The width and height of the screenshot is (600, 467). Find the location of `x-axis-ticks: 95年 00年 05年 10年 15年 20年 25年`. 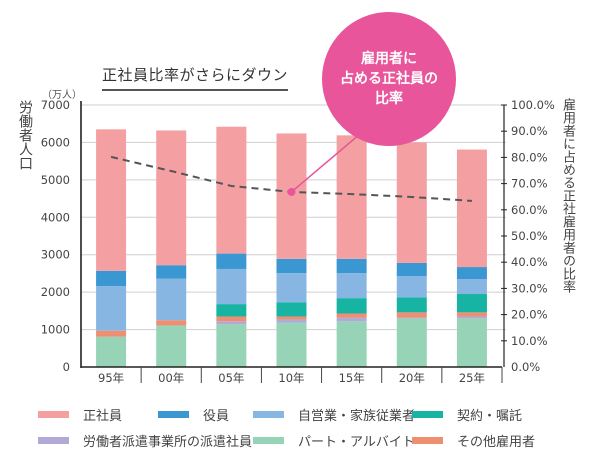

x-axis-ticks: 95年 00年 05年 10年 15年 20年 25年 is located at coordinates (300, 376).